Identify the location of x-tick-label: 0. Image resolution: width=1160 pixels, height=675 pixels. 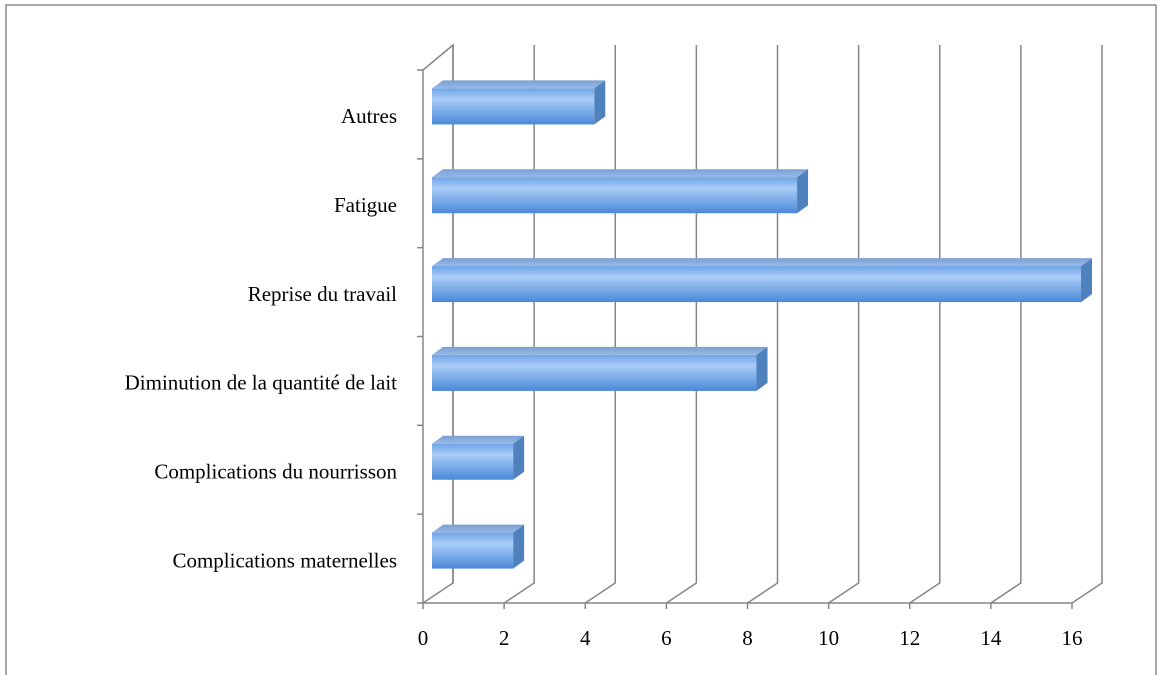
(423, 638).